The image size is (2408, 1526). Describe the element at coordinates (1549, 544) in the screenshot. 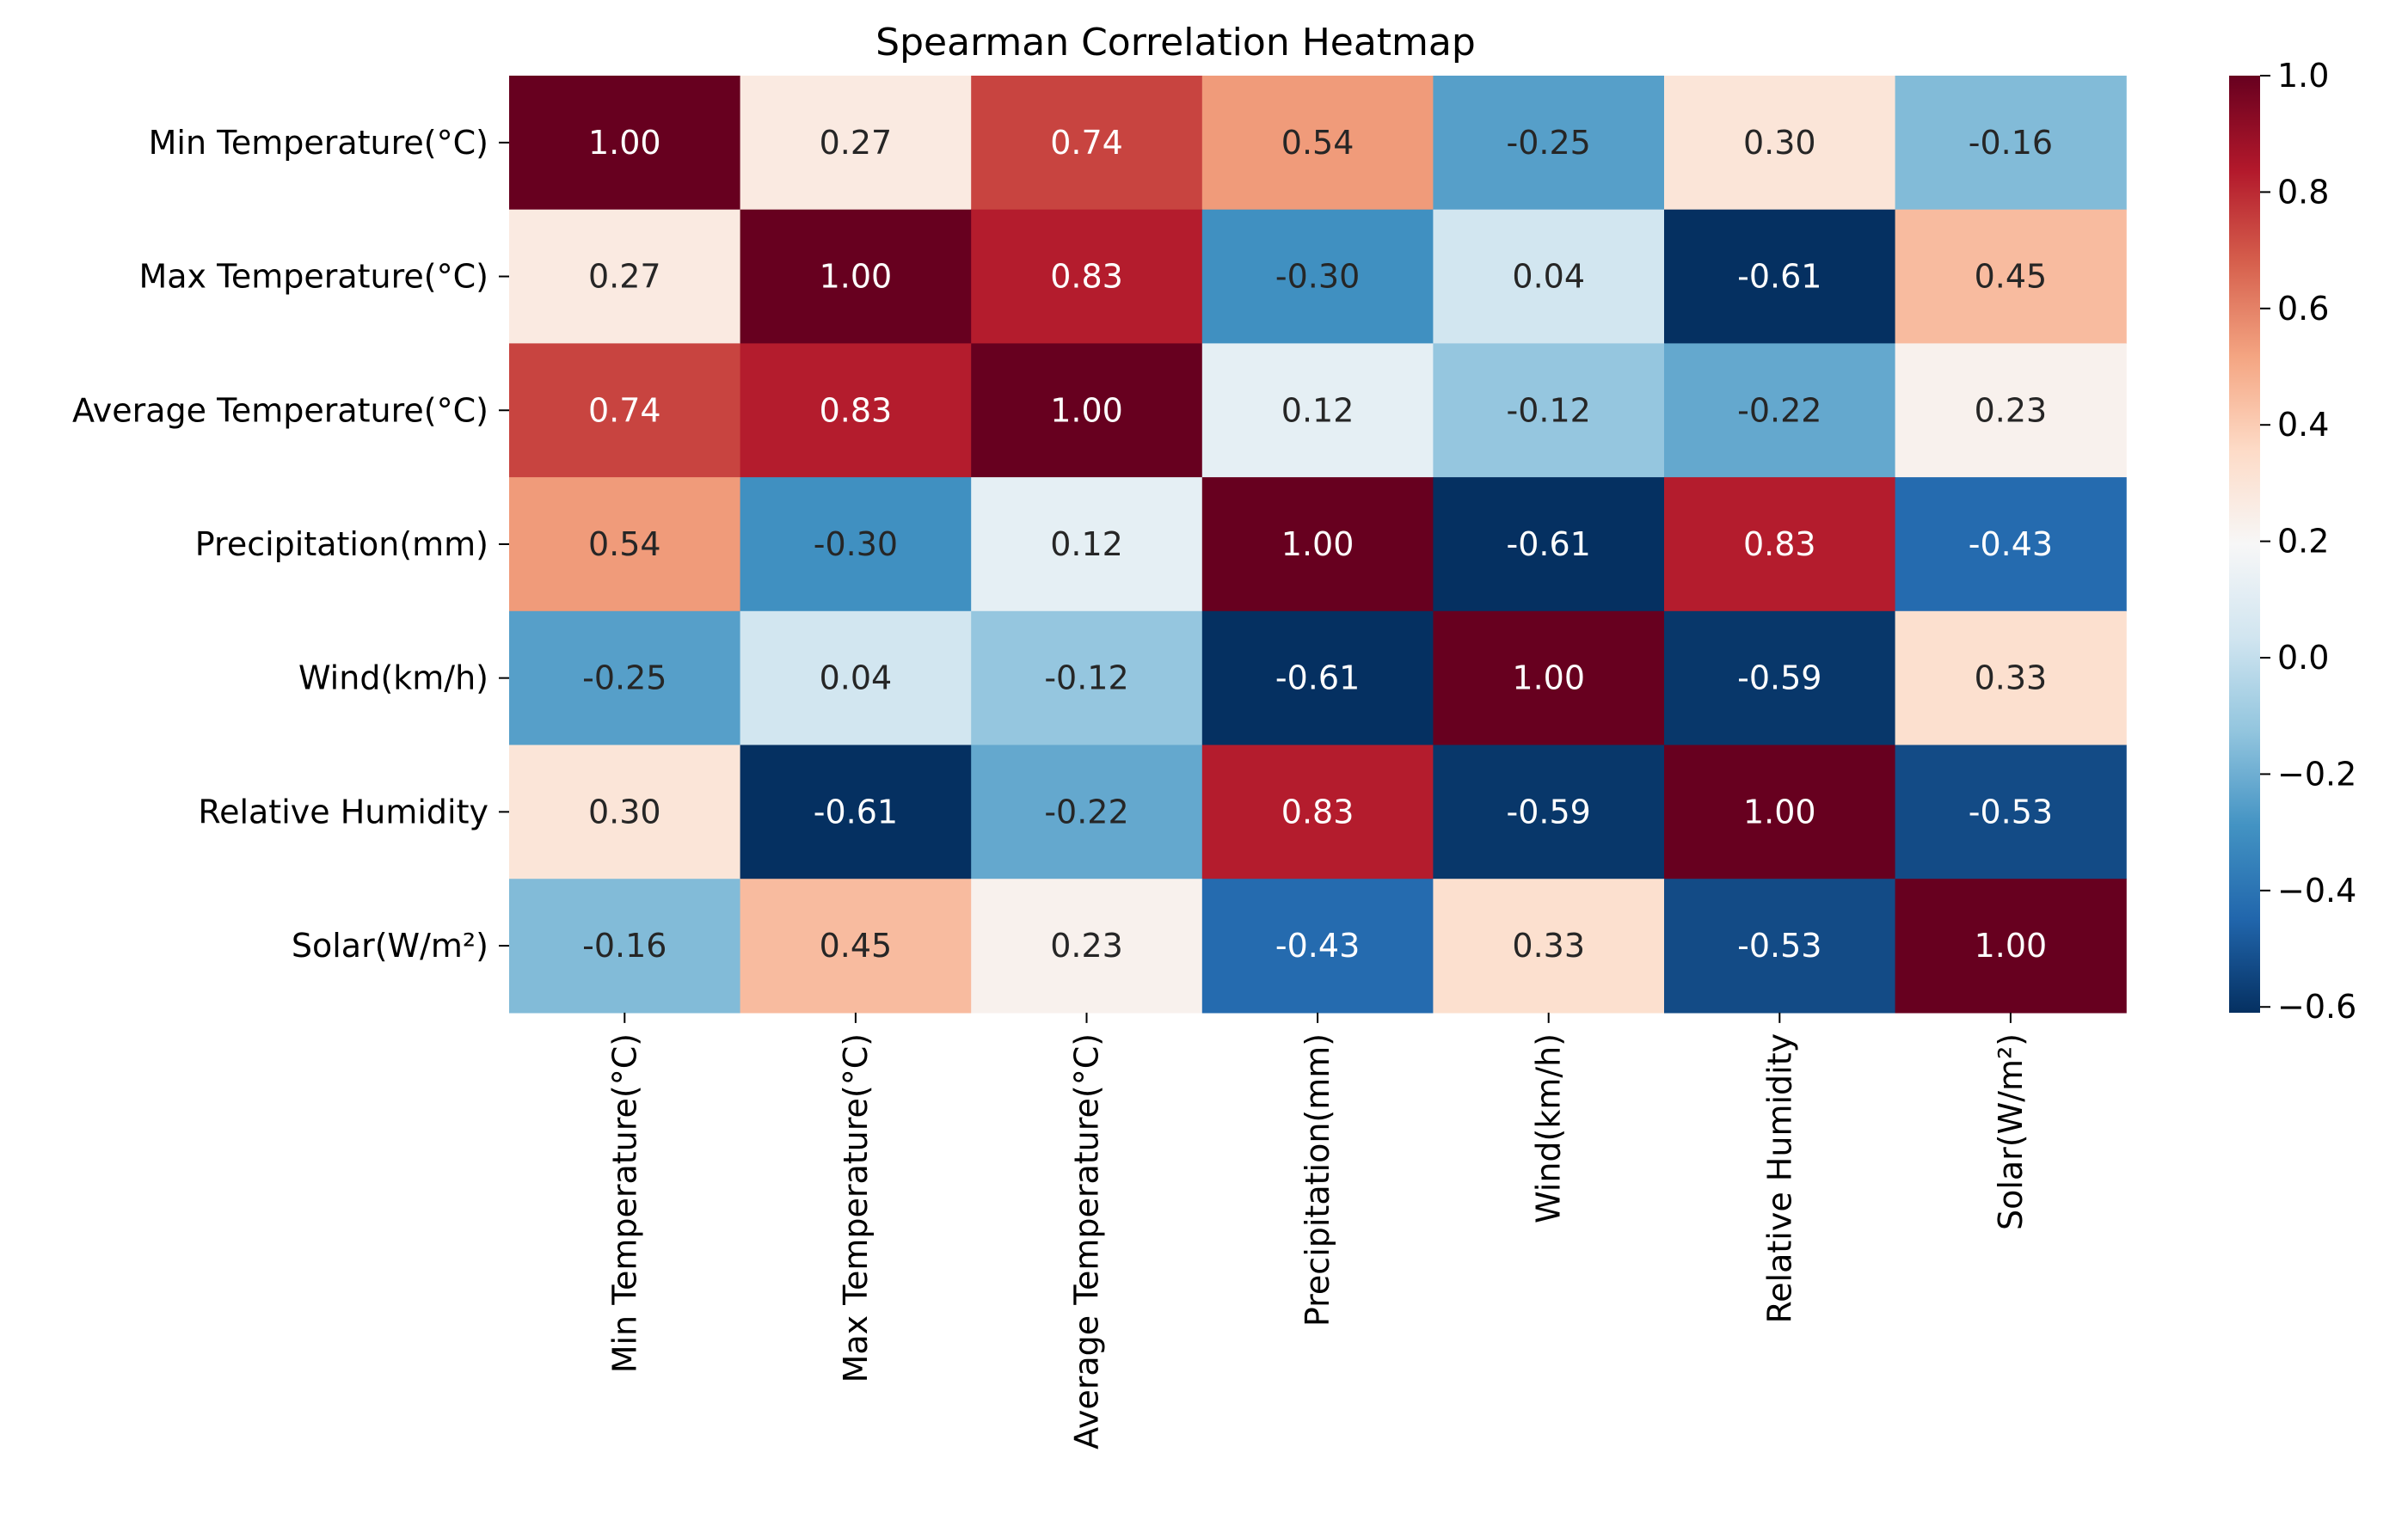

I see `cell-value-label-r3-c4: -0.61` at that location.